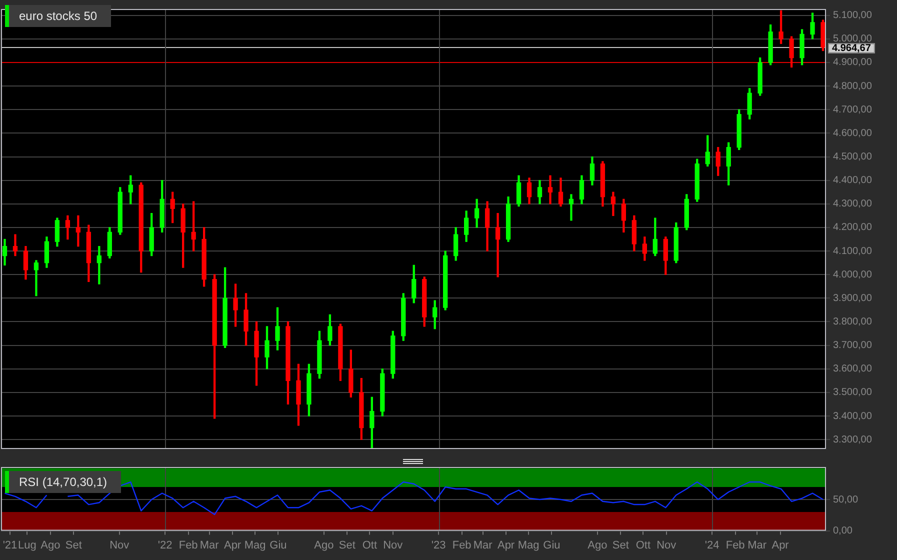 This screenshot has width=897, height=560. What do you see at coordinates (852, 392) in the screenshot?
I see `y-tick-label: 3.500,00` at bounding box center [852, 392].